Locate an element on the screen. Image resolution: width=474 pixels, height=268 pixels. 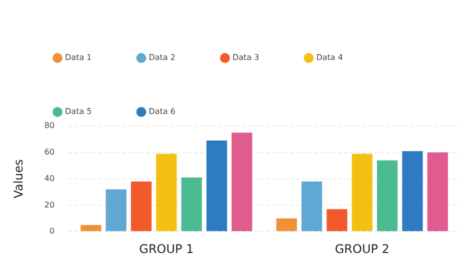
y-tick-label: 40 is located at coordinates (49, 178).